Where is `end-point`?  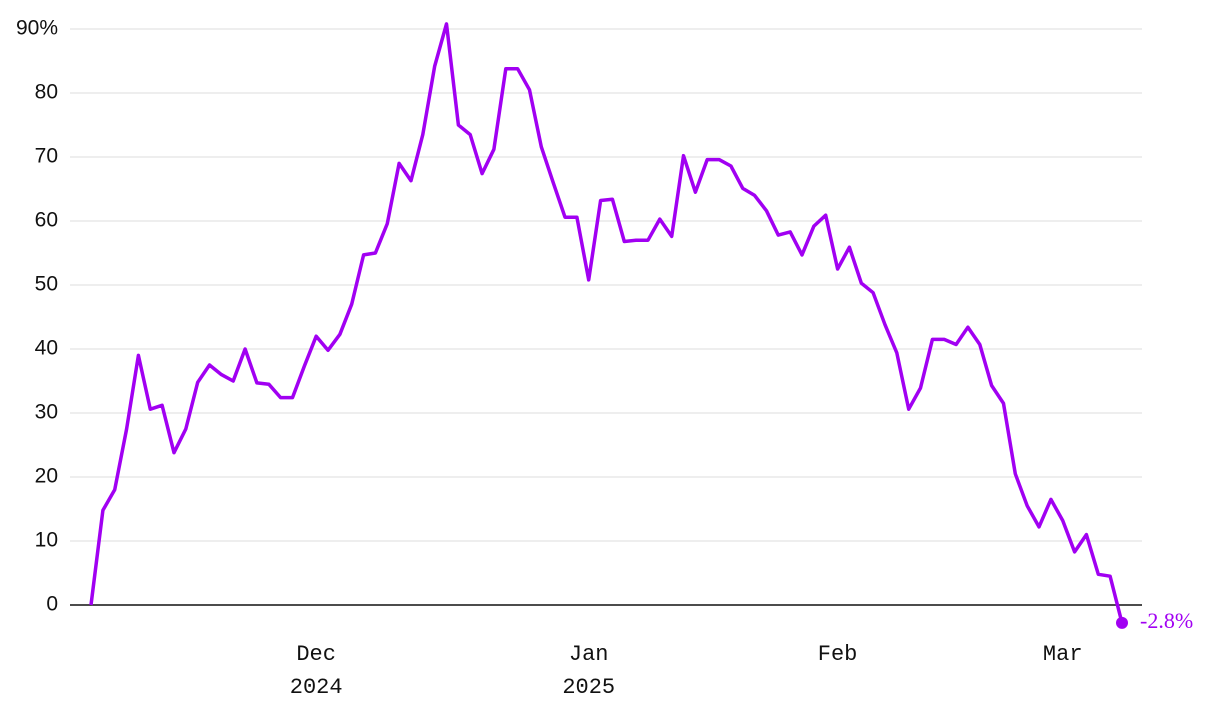 end-point is located at coordinates (1122, 622).